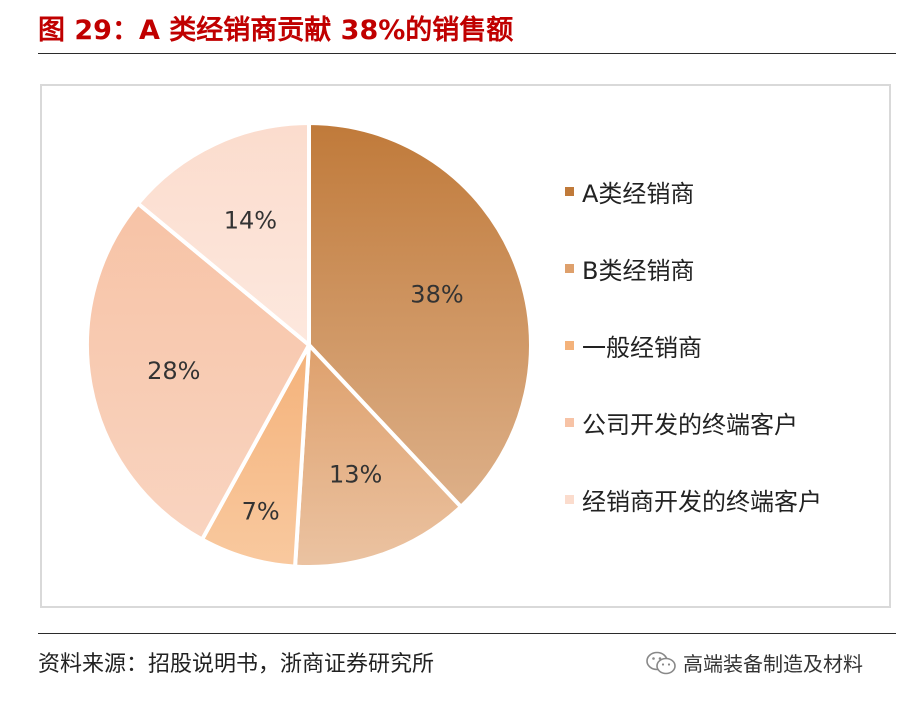 The width and height of the screenshot is (917, 701). Describe the element at coordinates (236, 664) in the screenshot. I see `source-note: 资料来源：招股说明书，浙商证券研究所` at that location.